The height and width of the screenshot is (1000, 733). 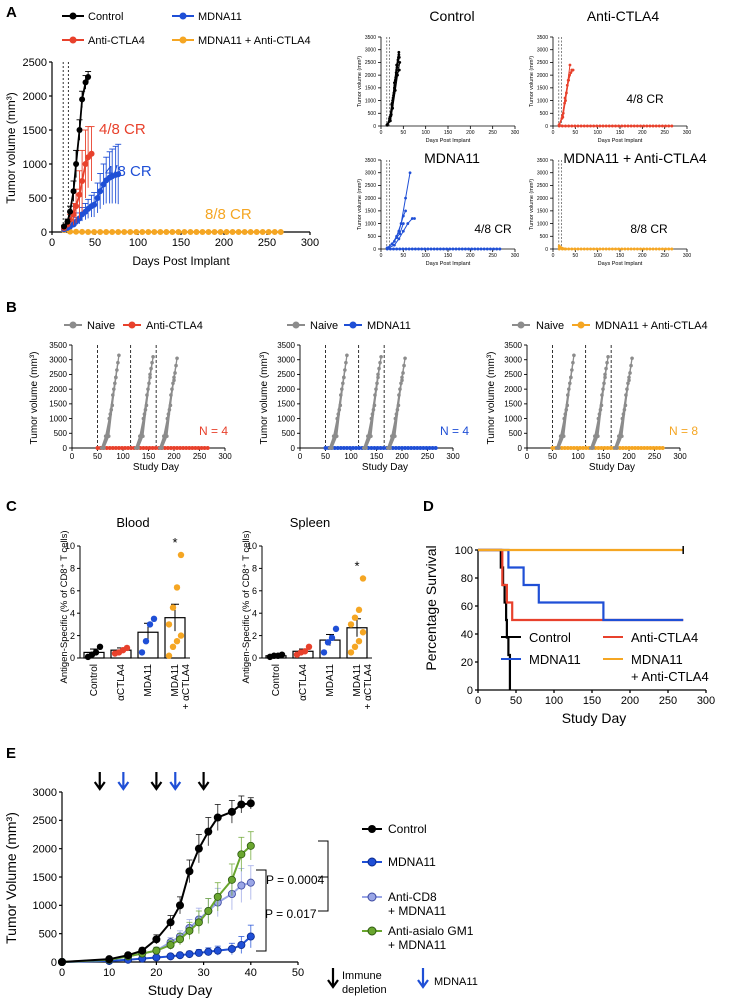 What do you see at coordinates (431, 607) in the screenshot?
I see `d-ylabel: Percentage Survival` at bounding box center [431, 607].